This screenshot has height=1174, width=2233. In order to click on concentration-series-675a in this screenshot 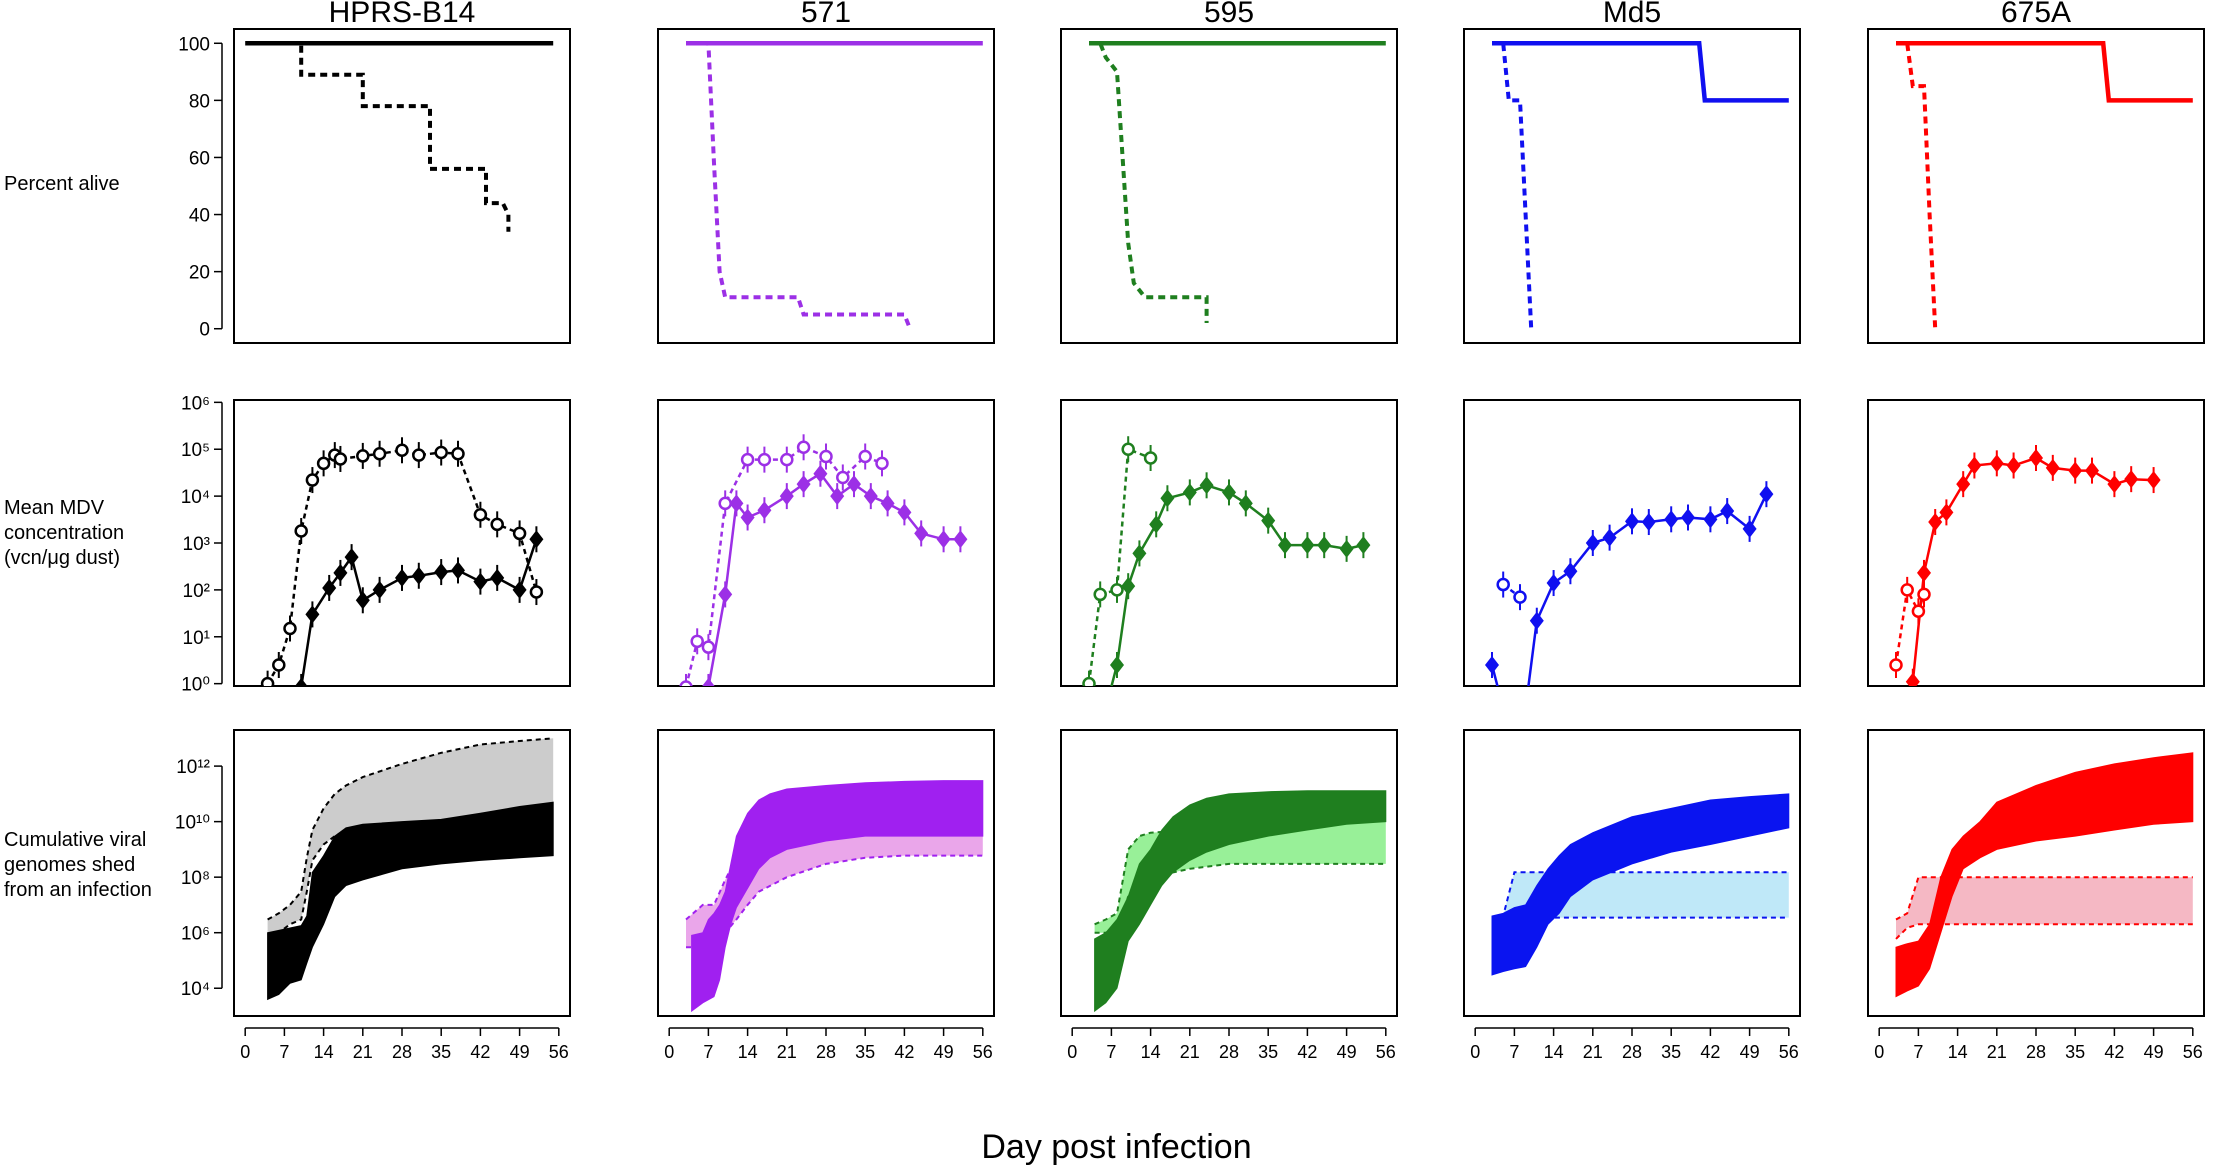, I will do `click(2025, 565)`.